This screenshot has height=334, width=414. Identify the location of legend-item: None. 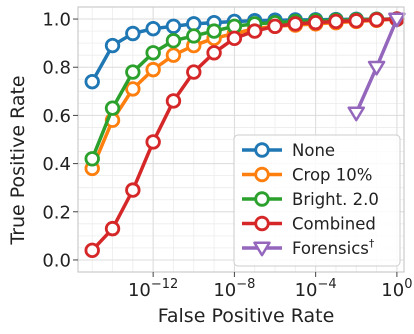
(288, 150).